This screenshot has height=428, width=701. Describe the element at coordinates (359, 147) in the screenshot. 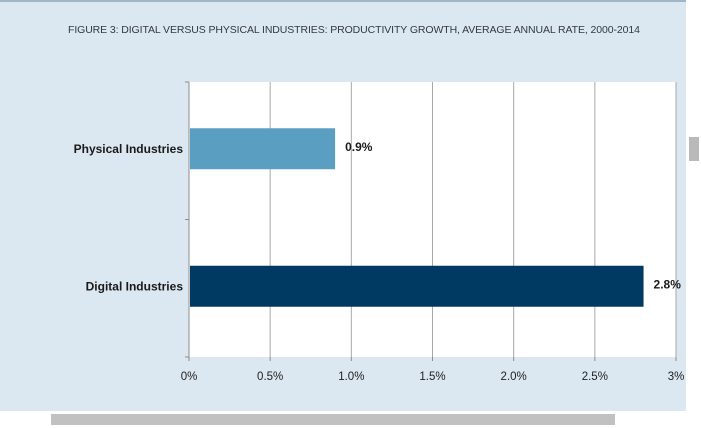

I see `data-label: 0.9%` at that location.